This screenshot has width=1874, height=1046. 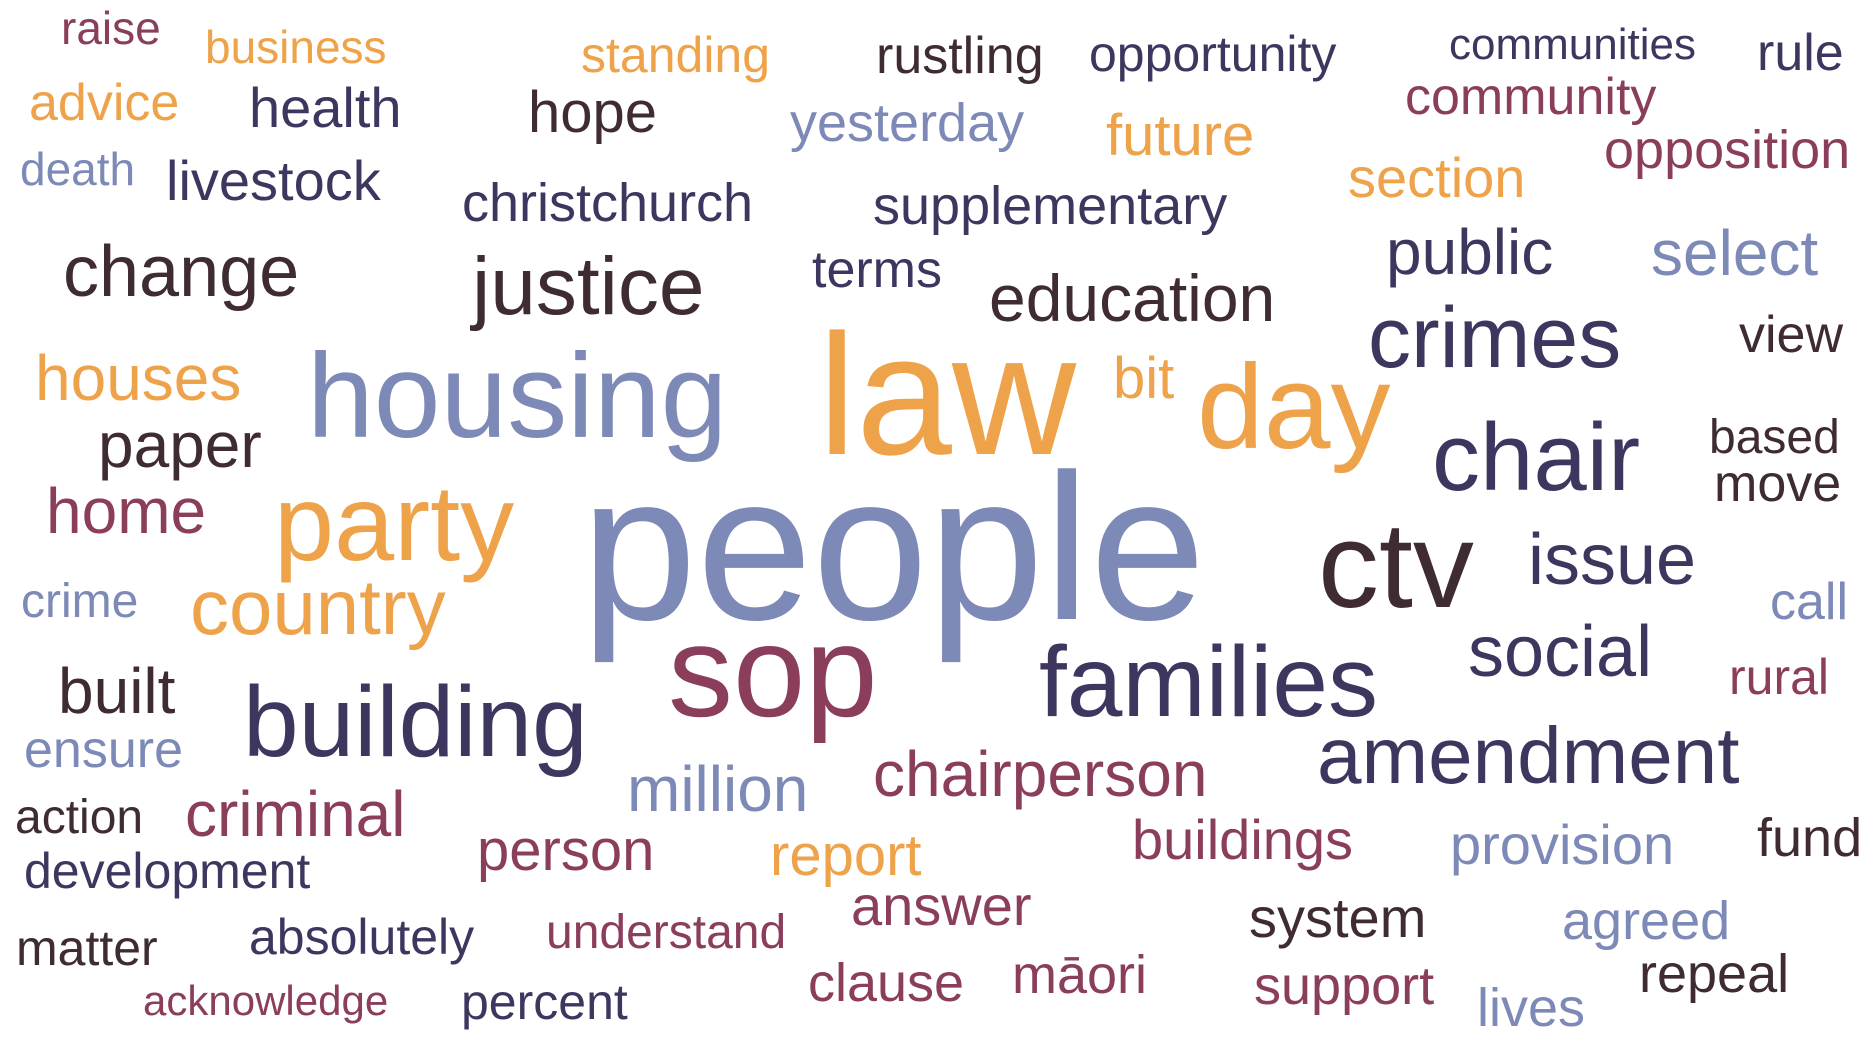 What do you see at coordinates (415, 722) in the screenshot?
I see `word: building` at bounding box center [415, 722].